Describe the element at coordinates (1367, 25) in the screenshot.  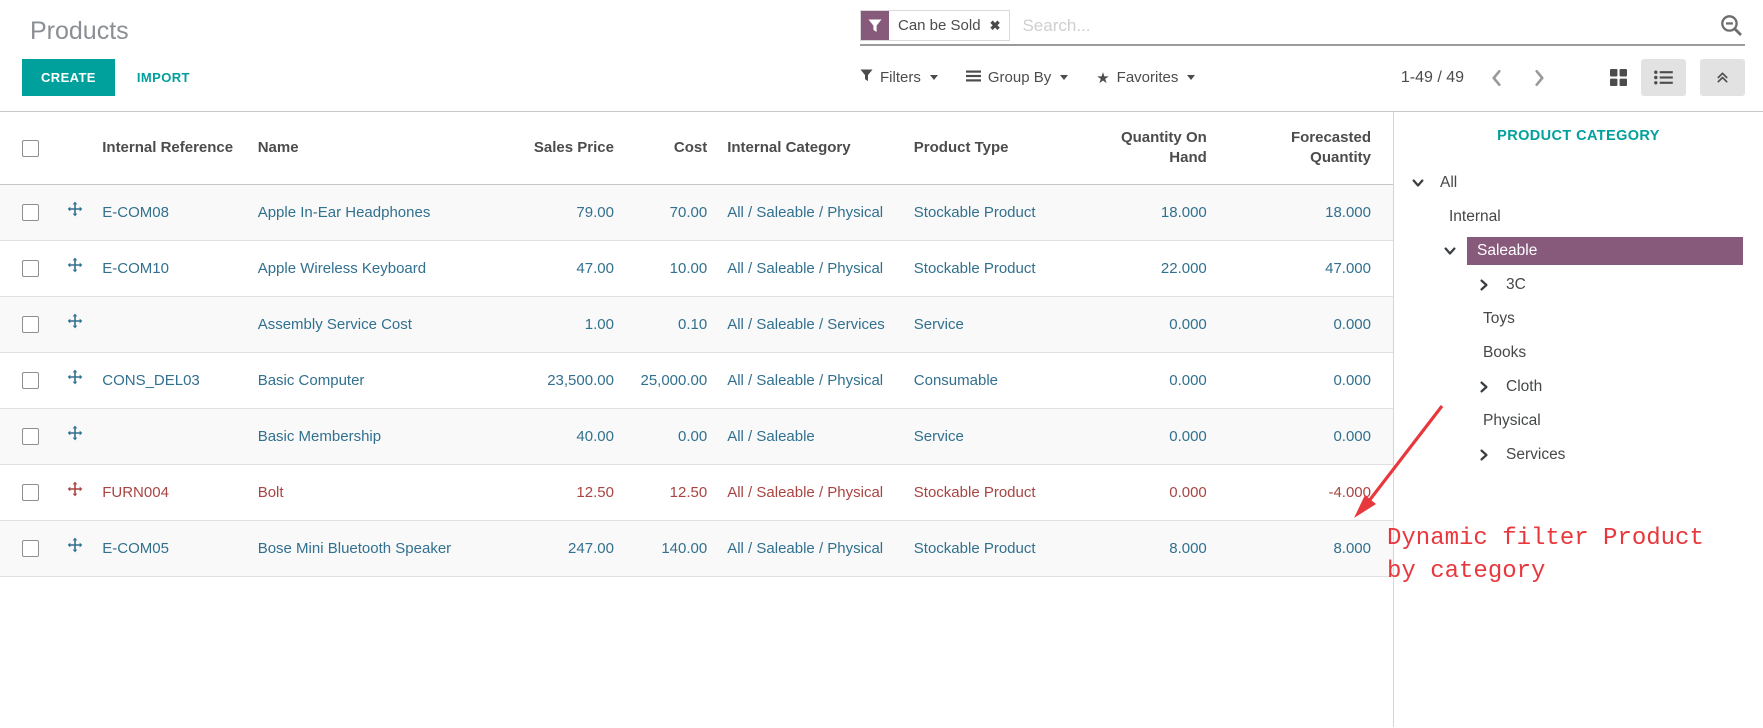
I see `search-input` at that location.